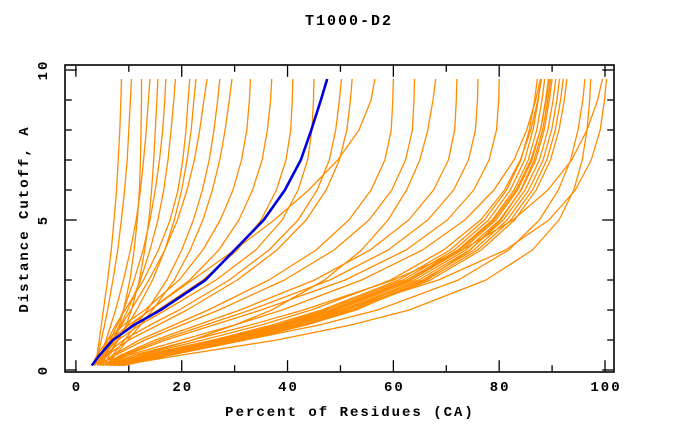  I want to click on y-axis-label: Distance Cutoff, A, so click(25, 219).